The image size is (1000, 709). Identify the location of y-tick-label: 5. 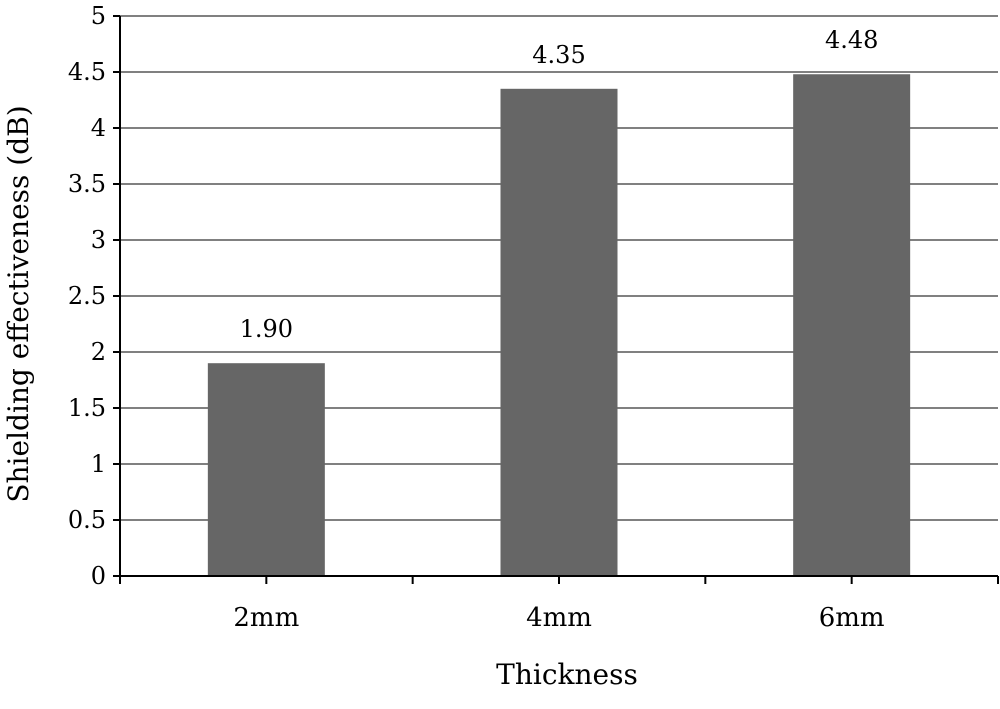
(98, 16).